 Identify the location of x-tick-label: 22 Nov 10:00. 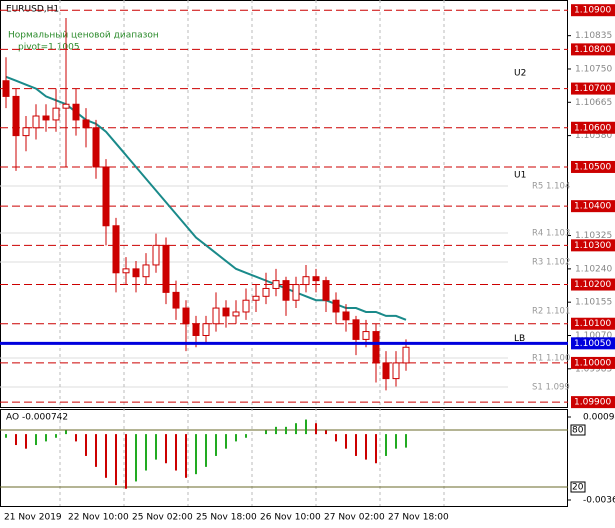
(98, 518).